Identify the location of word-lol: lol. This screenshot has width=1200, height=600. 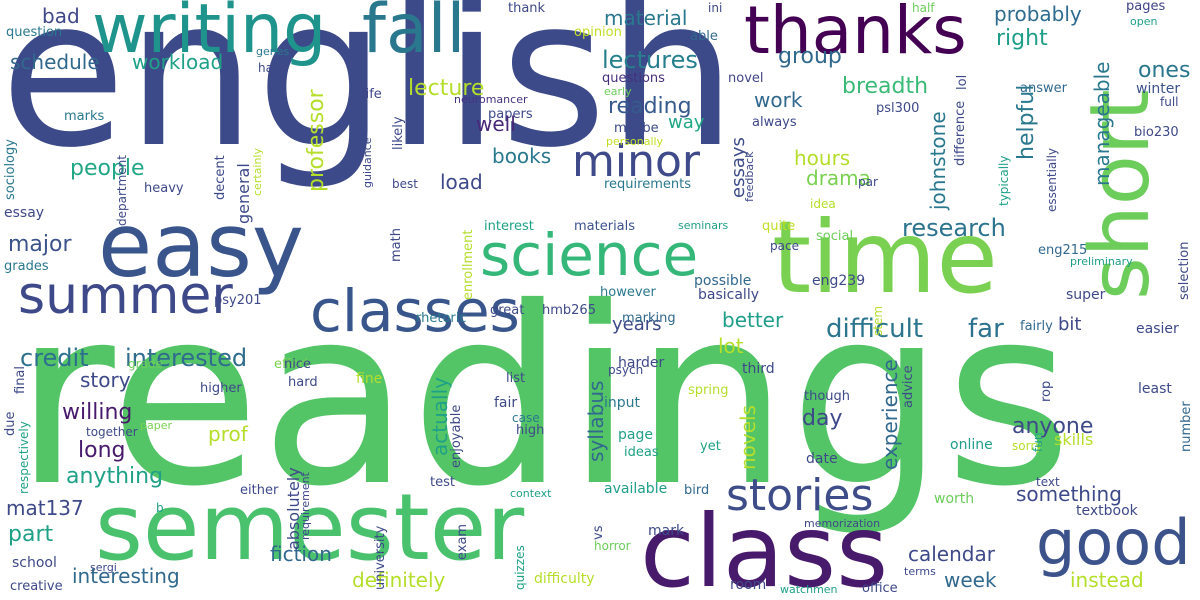
(962, 82).